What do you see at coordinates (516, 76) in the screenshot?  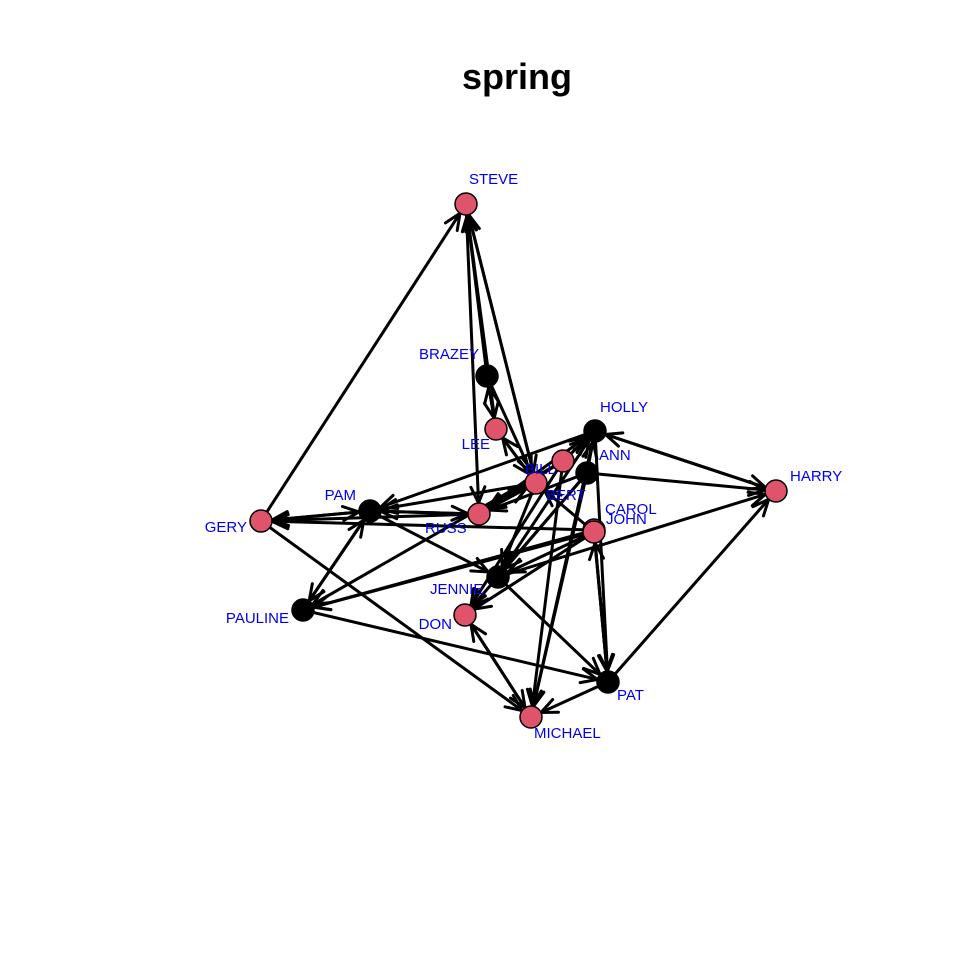 I see `graph-title: spring` at bounding box center [516, 76].